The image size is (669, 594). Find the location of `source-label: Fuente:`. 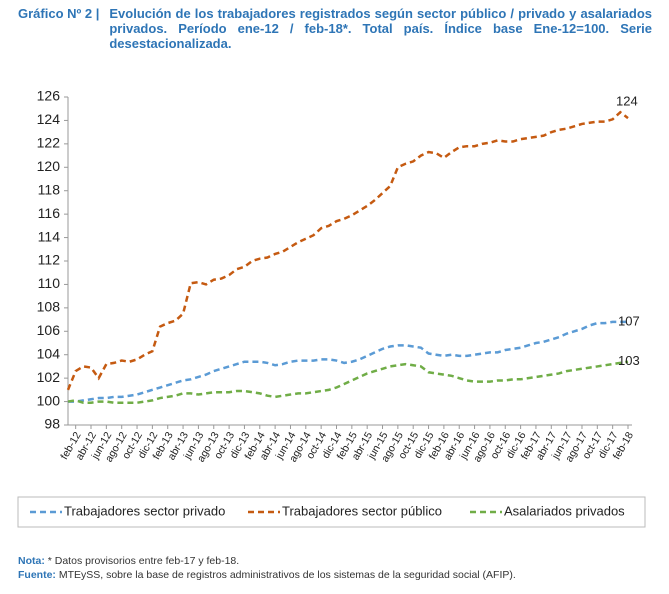

source-label: Fuente: is located at coordinates (37, 575).